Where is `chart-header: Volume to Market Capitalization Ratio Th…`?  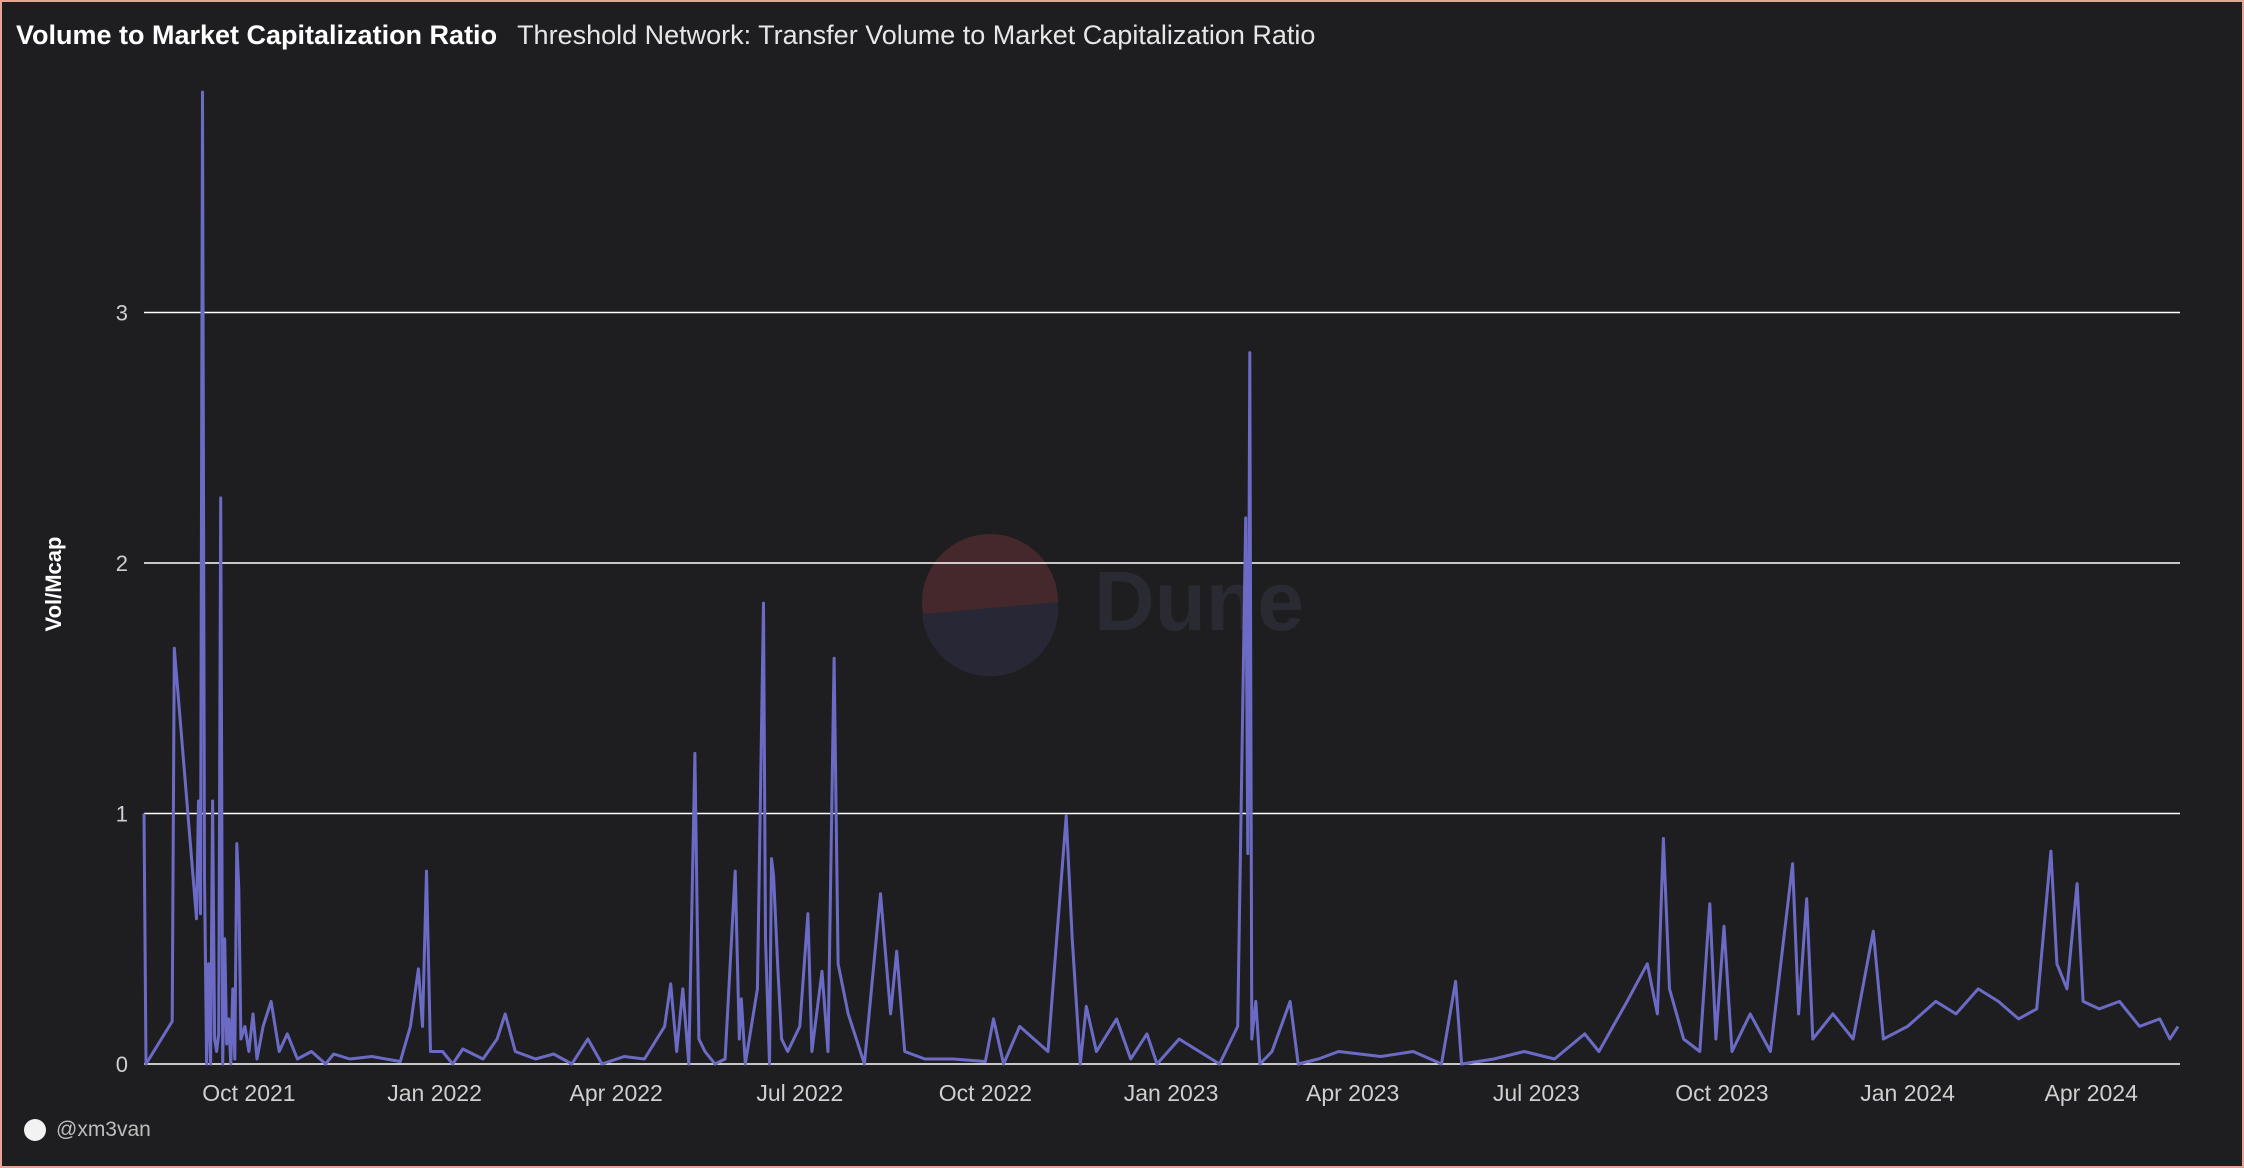
chart-header: Volume to Market Capitalization Ratio Th… is located at coordinates (665, 35).